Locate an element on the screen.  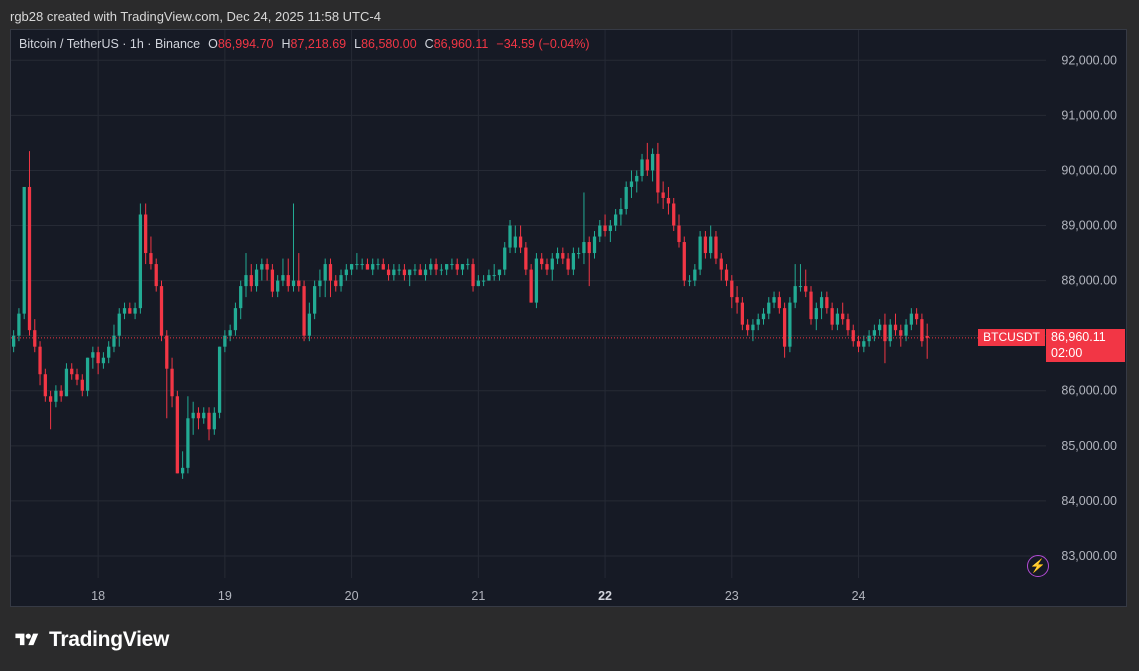
legend-symbol: Bitcoin / TetherUS · 1h · Binance is located at coordinates (110, 44).